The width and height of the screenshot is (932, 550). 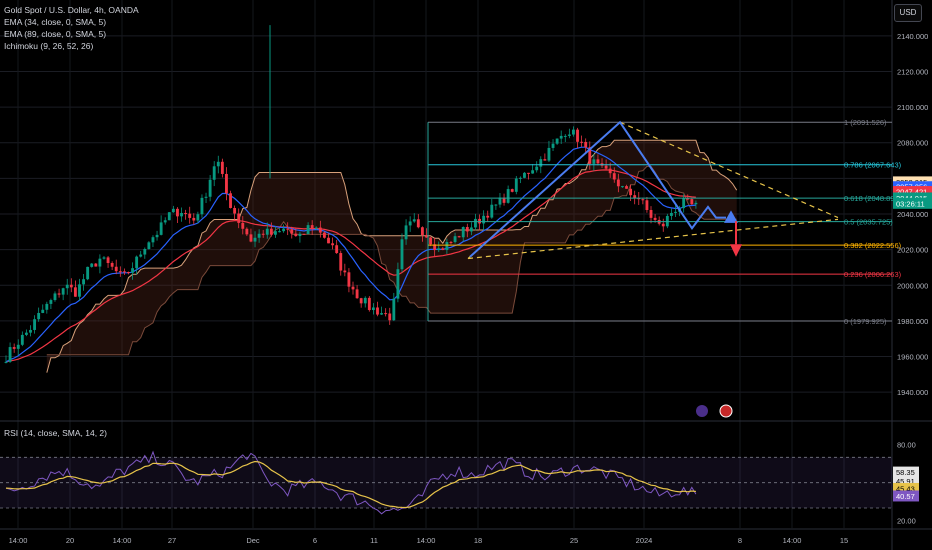 I want to click on flag-icon, so click(x=726, y=411).